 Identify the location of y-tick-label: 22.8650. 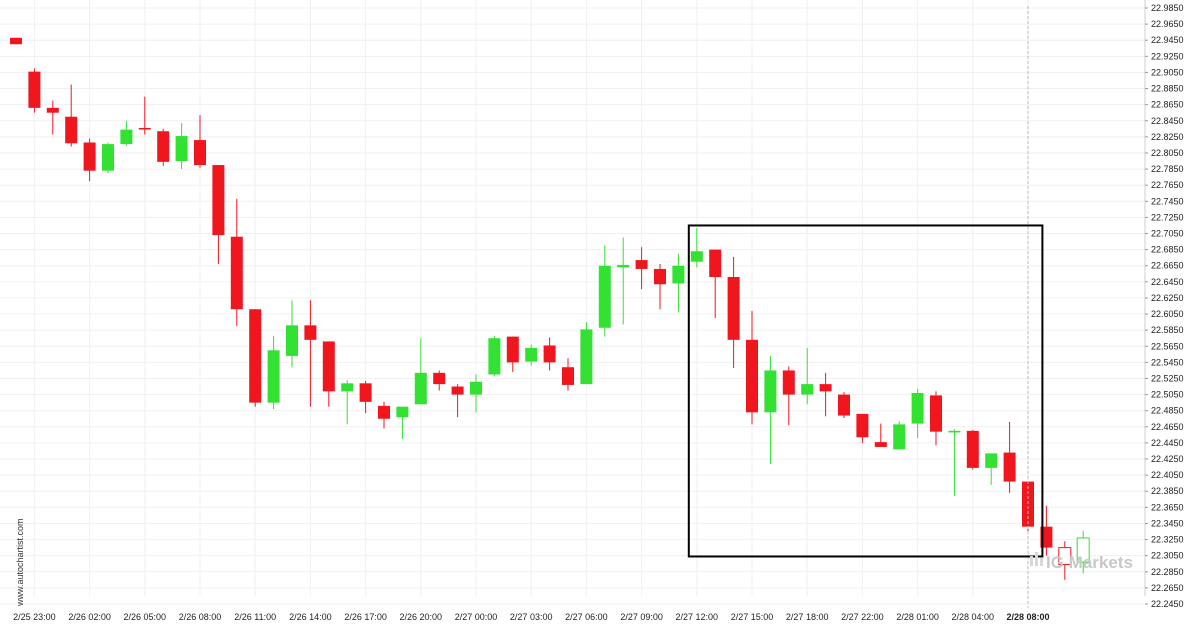
(1167, 105).